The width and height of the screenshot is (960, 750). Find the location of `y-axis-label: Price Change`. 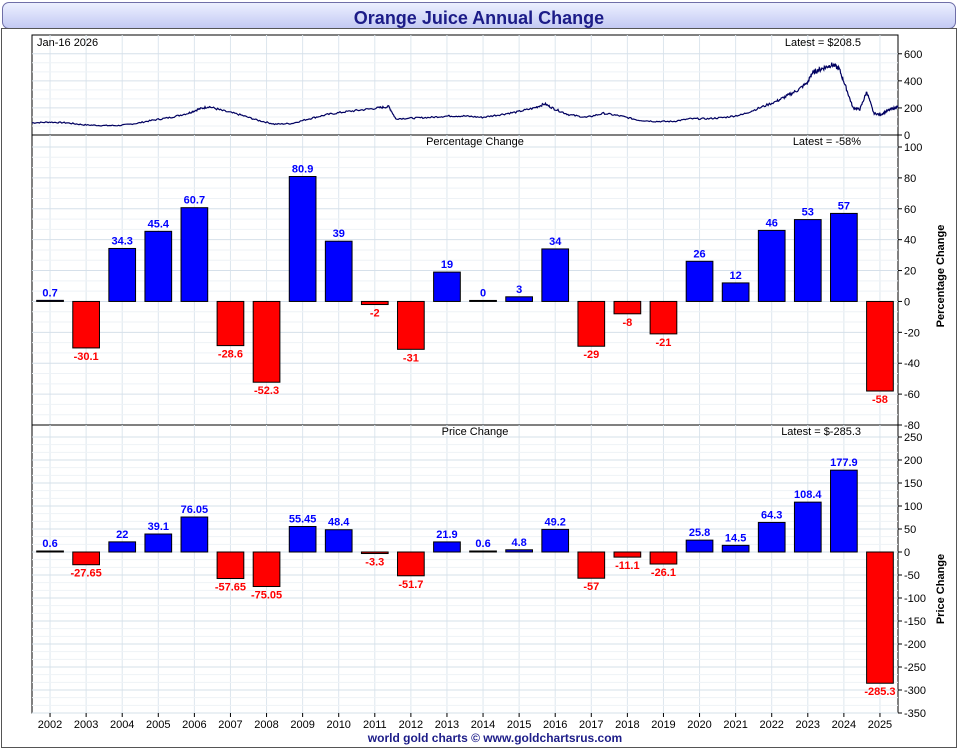

y-axis-label: Price Change is located at coordinates (941, 589).